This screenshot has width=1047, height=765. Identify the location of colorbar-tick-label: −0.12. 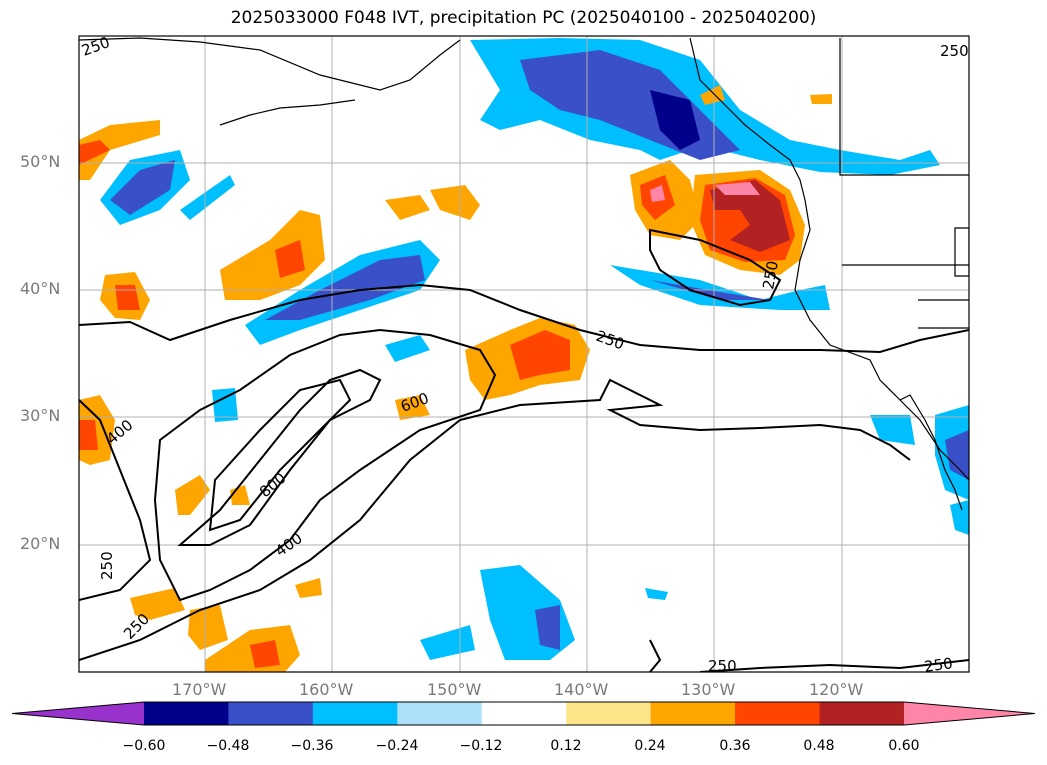
(481, 746).